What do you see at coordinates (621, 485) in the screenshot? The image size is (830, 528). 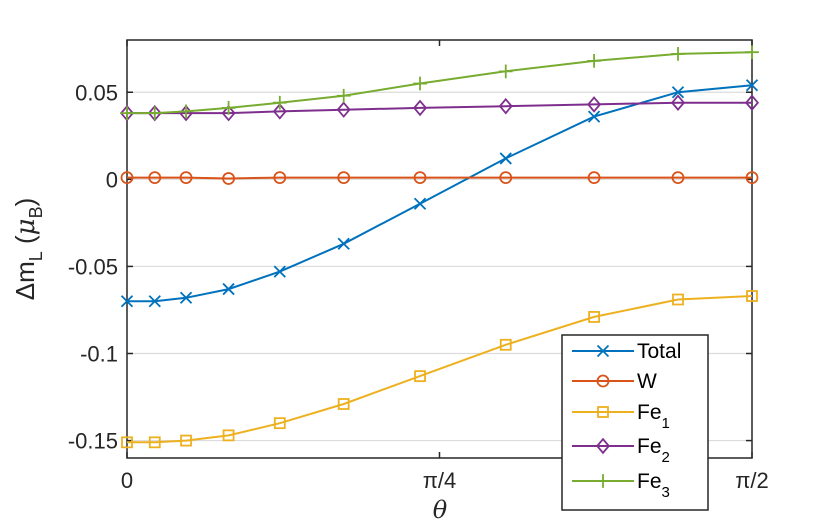 I see `legend-entry: Fe3` at bounding box center [621, 485].